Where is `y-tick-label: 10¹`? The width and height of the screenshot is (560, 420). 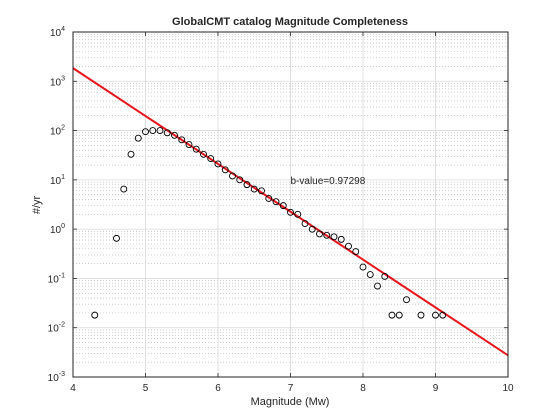
y-tick-label: 10¹ is located at coordinates (57, 180).